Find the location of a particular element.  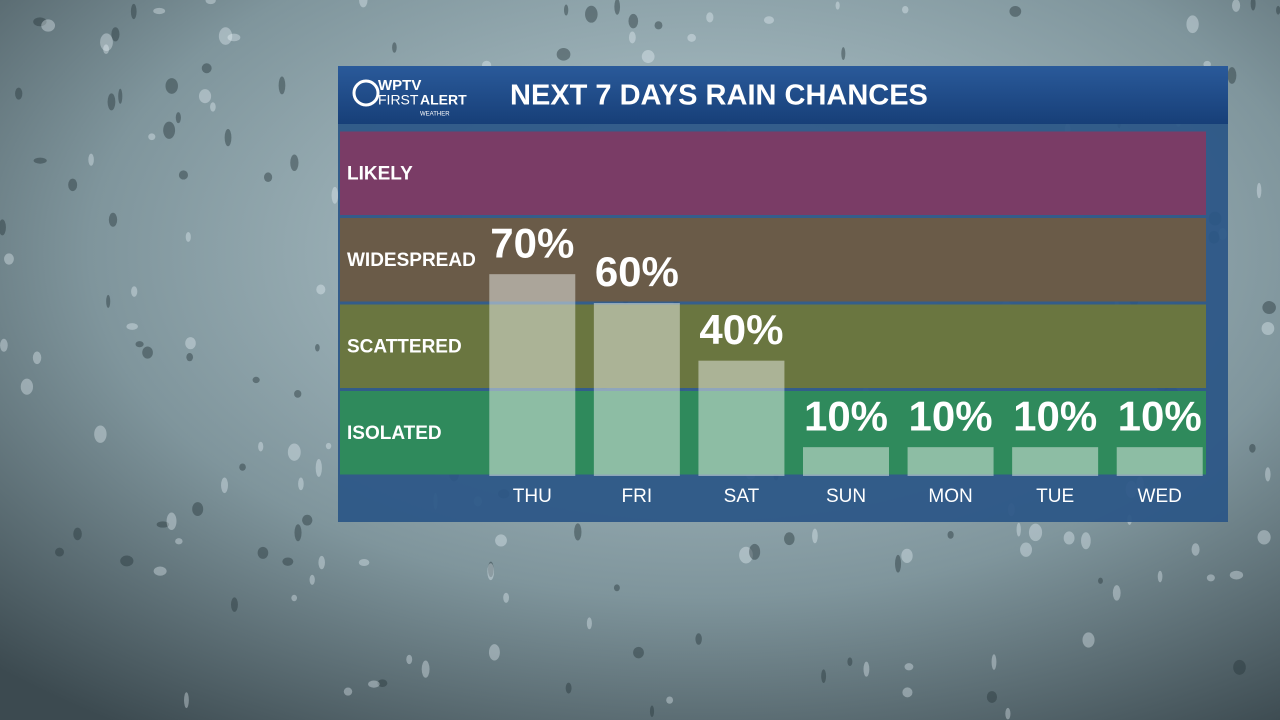

x-tick-label: FRI is located at coordinates (637, 496).